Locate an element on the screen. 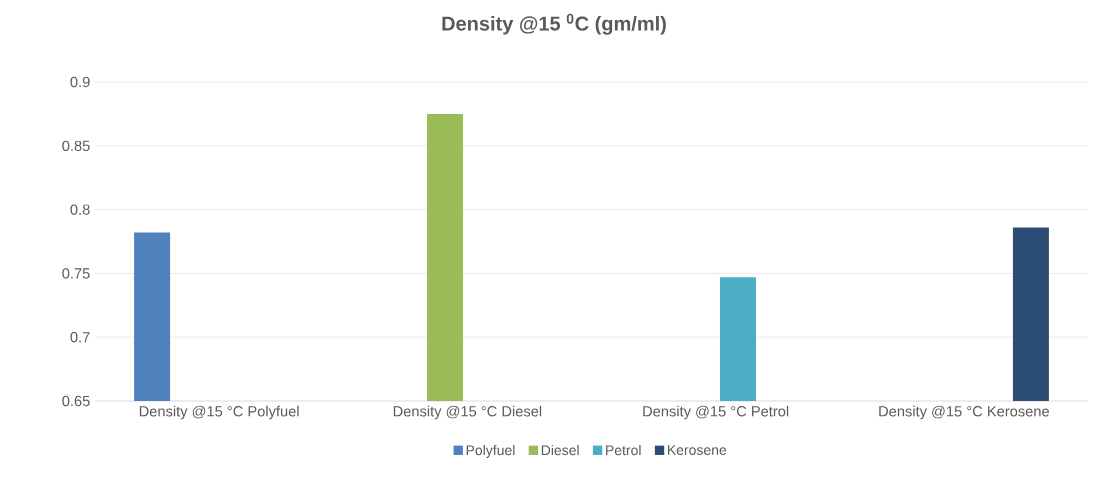  x-tick-label: Density @15 °C Polyfuel is located at coordinates (219, 412).